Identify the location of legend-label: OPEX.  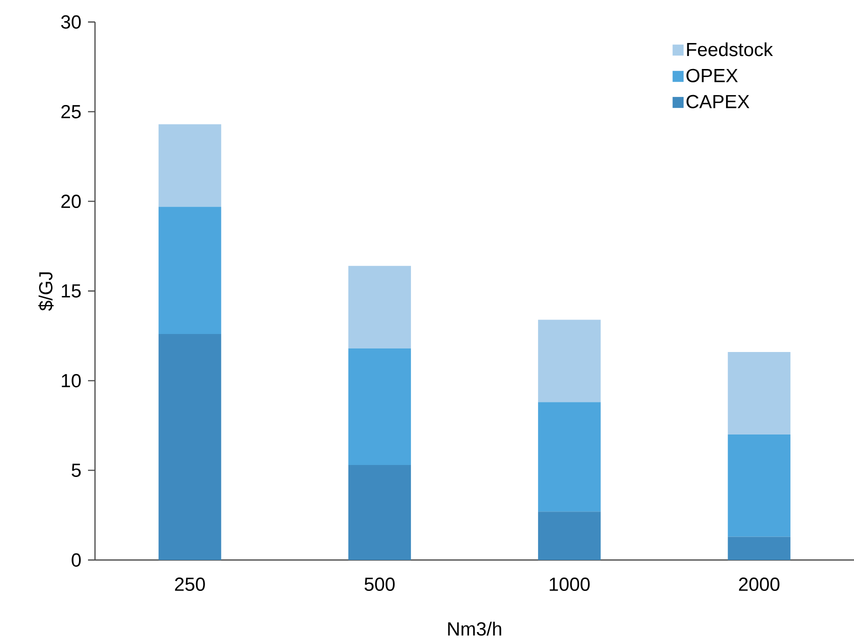
(712, 75).